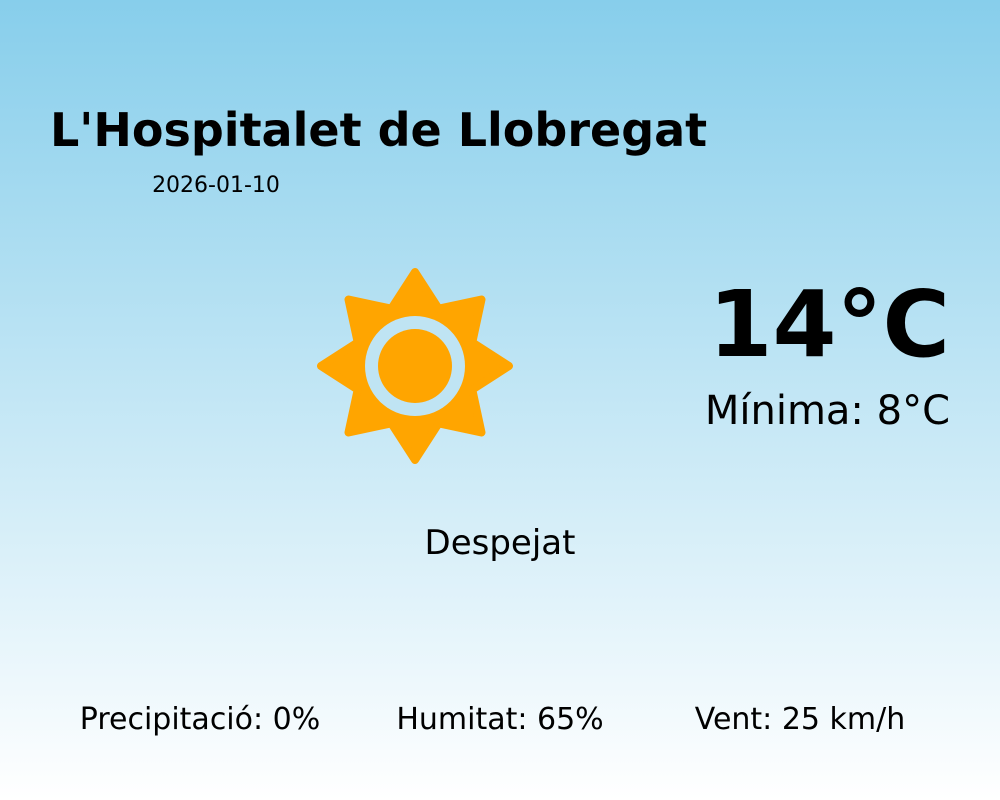  What do you see at coordinates (800, 719) in the screenshot?
I see `wind-stat: Vent: 25 km/h` at bounding box center [800, 719].